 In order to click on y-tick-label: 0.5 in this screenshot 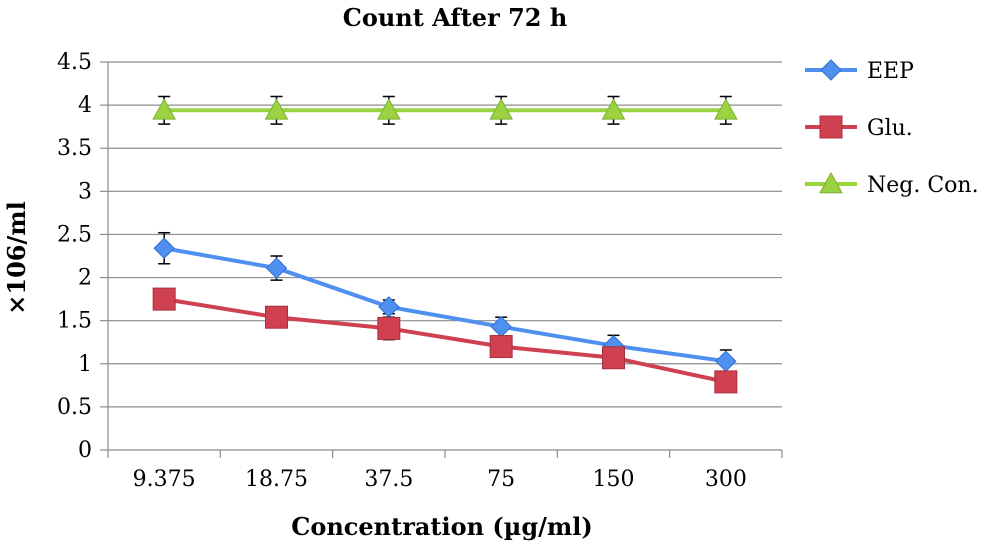, I will do `click(74, 407)`.